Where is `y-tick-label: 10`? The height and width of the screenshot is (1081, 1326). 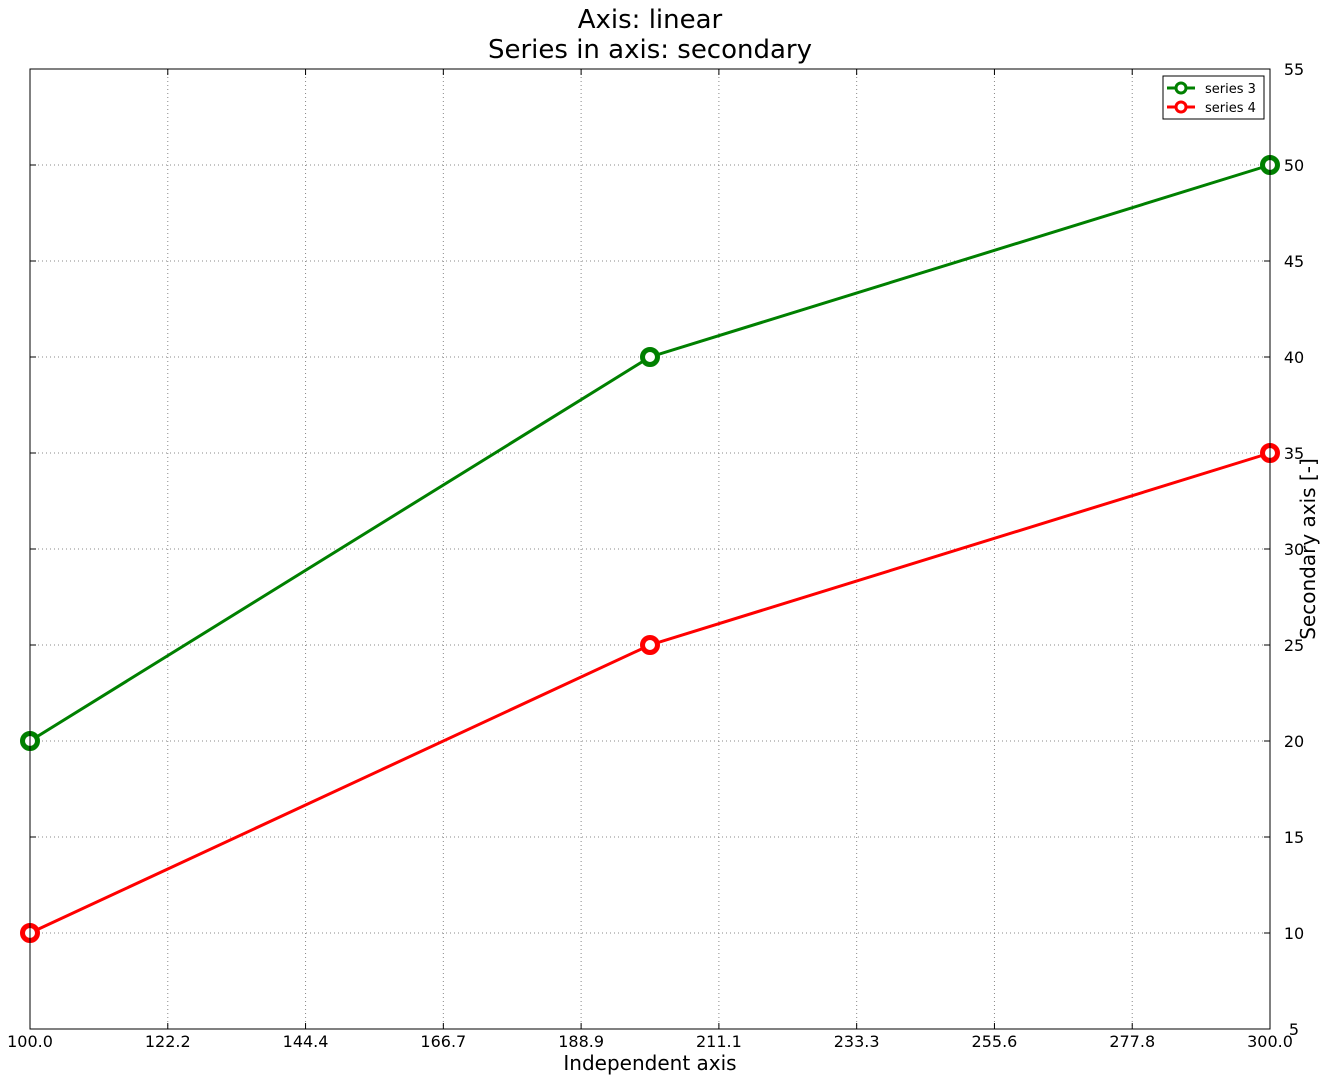
y-tick-label: 10 is located at coordinates (1294, 933).